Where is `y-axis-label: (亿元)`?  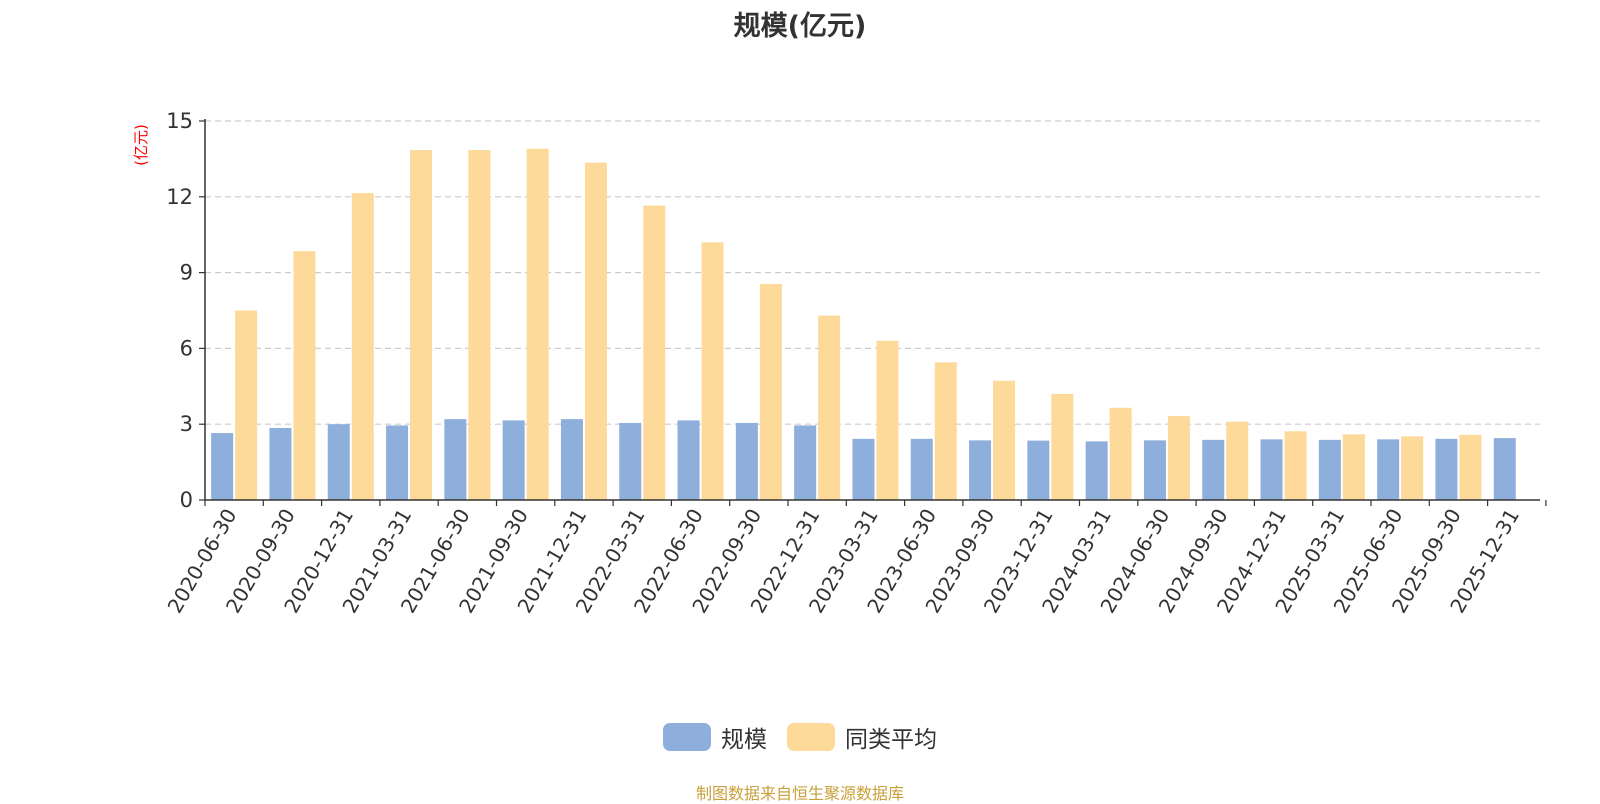
y-axis-label: (亿元) is located at coordinates (141, 145).